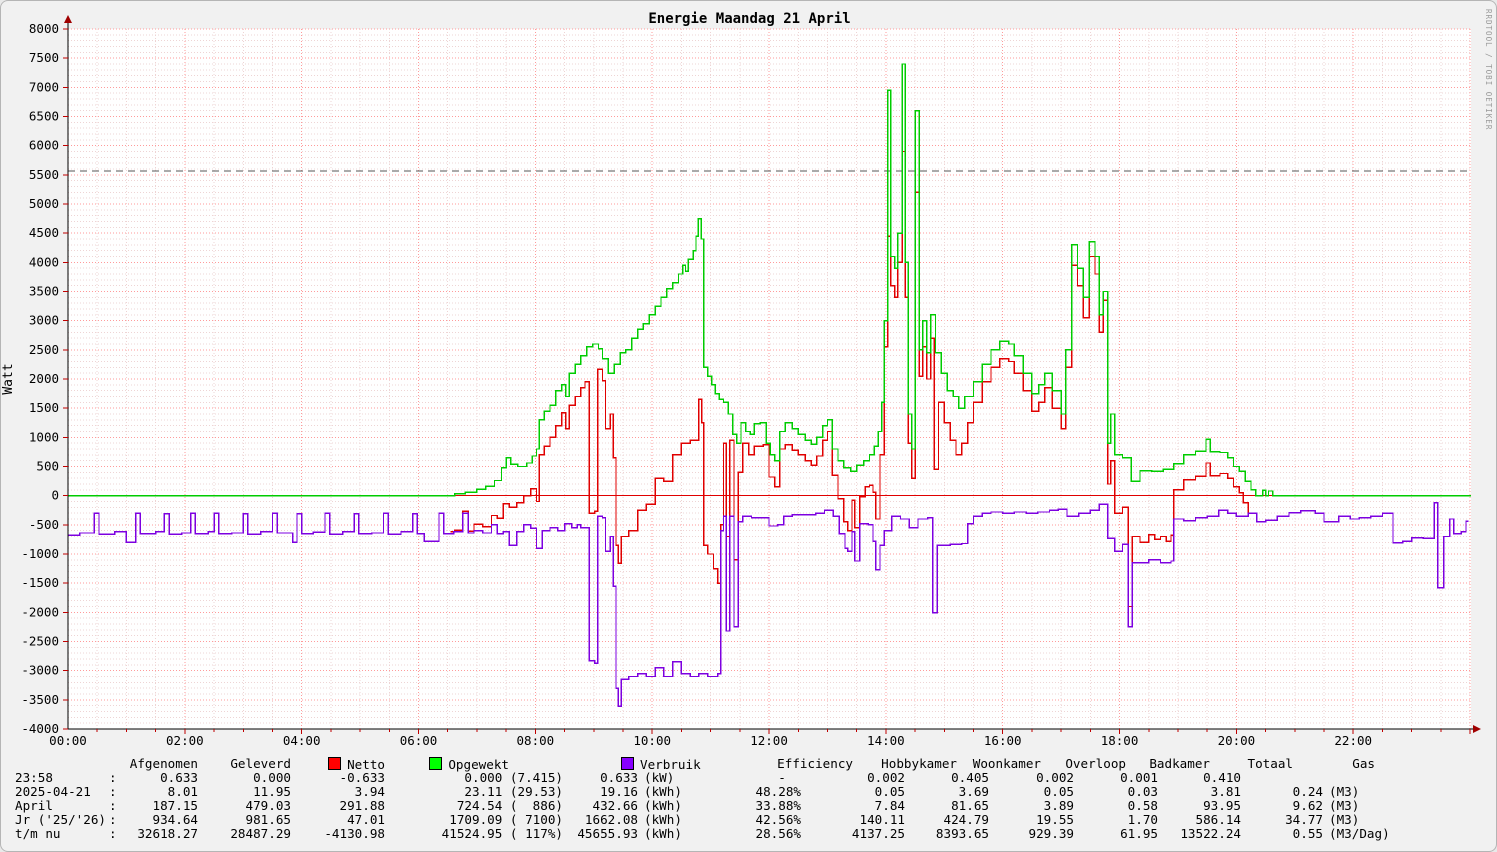 The width and height of the screenshot is (1497, 852). Describe the element at coordinates (260, 763) in the screenshot. I see `header-geleverd: Geleverd` at that location.